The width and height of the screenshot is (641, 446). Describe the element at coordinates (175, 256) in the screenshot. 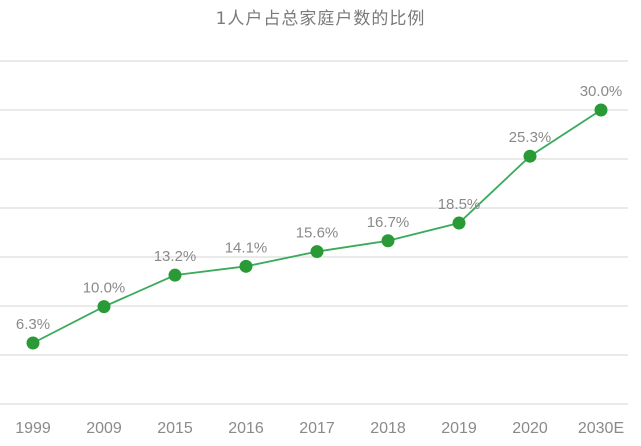

I see `data-label: 13.2%` at that location.